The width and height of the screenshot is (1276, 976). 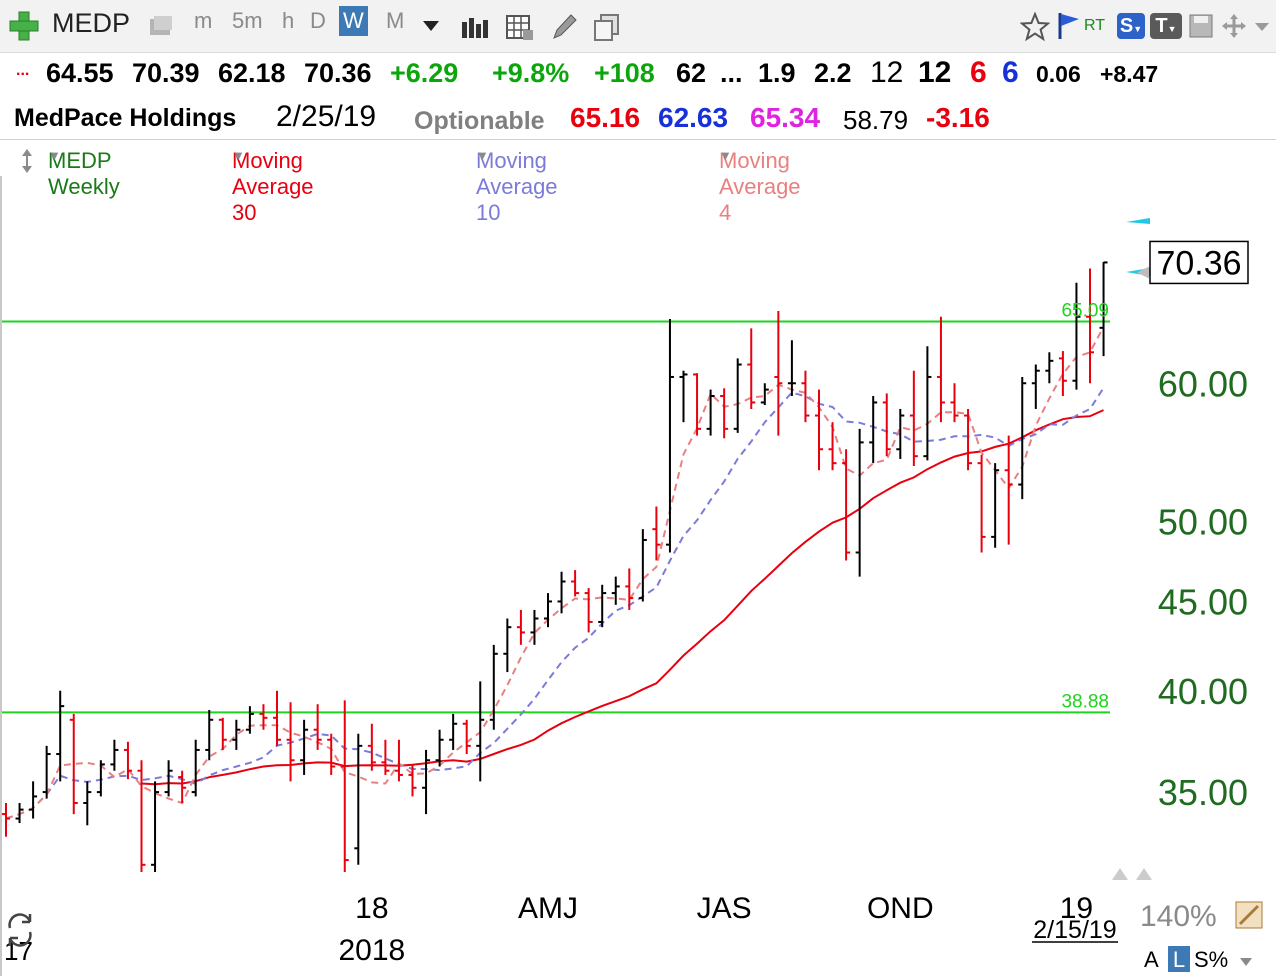 I want to click on y-axis-label-4: 60.00, so click(x=1203, y=383).